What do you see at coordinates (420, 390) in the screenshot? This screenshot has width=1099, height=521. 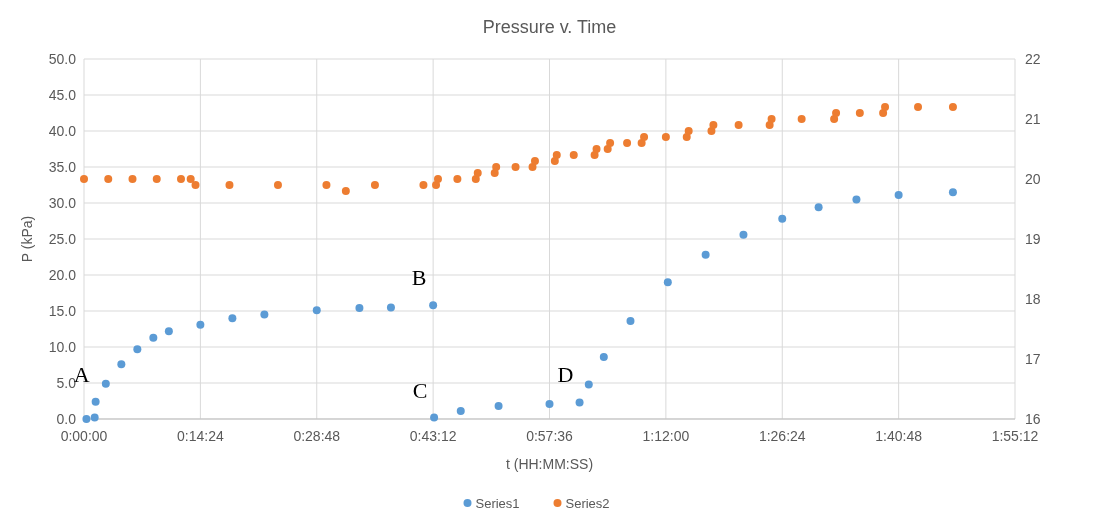 I see `annotation: C` at bounding box center [420, 390].